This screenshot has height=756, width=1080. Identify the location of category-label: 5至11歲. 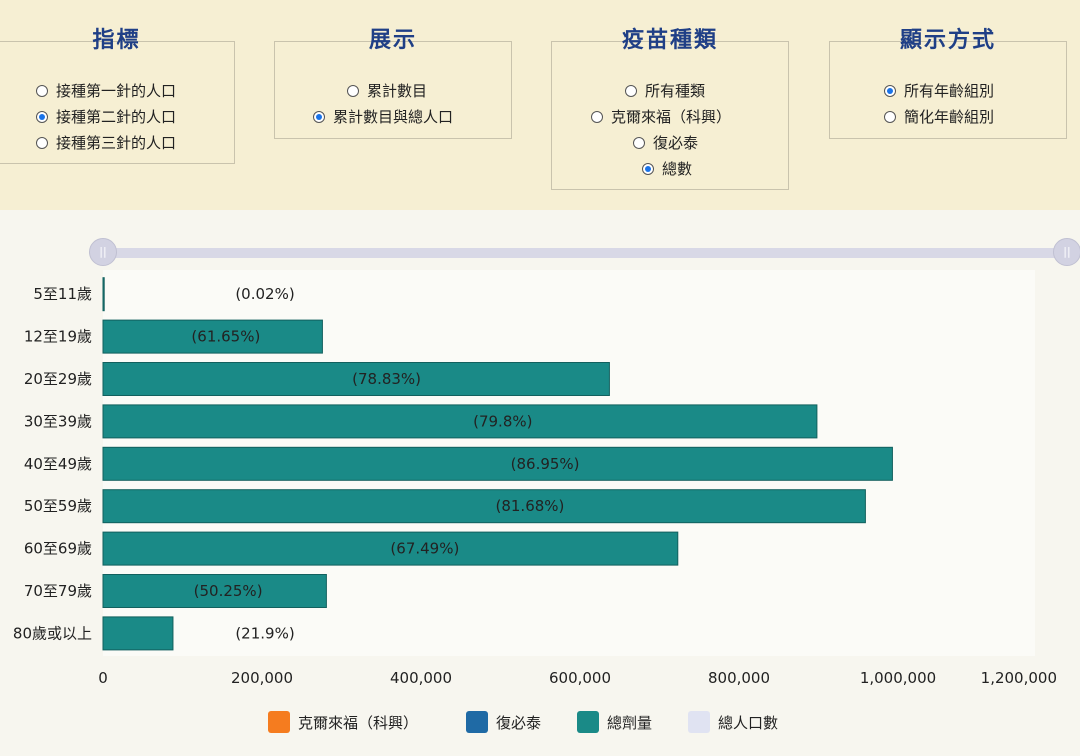
(62, 294).